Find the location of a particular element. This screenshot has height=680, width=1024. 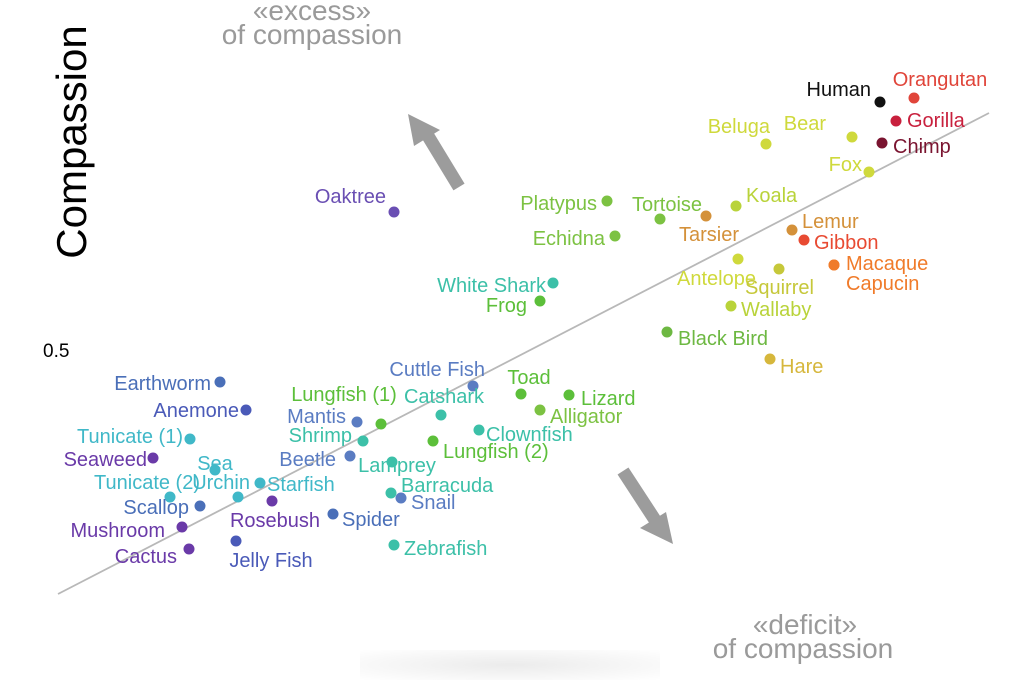

point-beetle is located at coordinates (350, 456).